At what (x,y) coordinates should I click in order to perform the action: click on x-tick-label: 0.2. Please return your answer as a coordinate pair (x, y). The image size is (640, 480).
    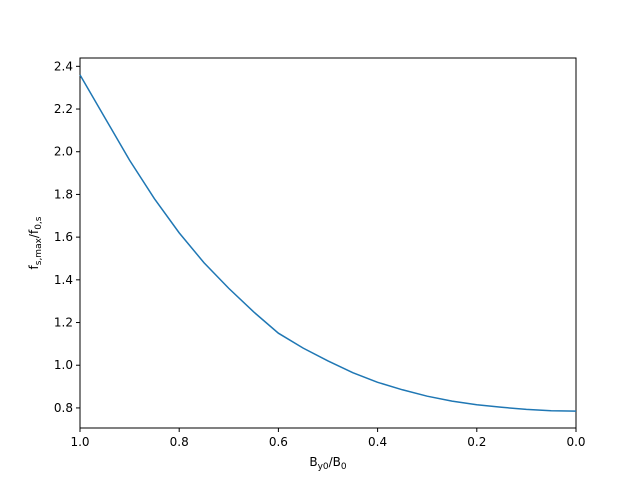
    Looking at the image, I should click on (476, 442).